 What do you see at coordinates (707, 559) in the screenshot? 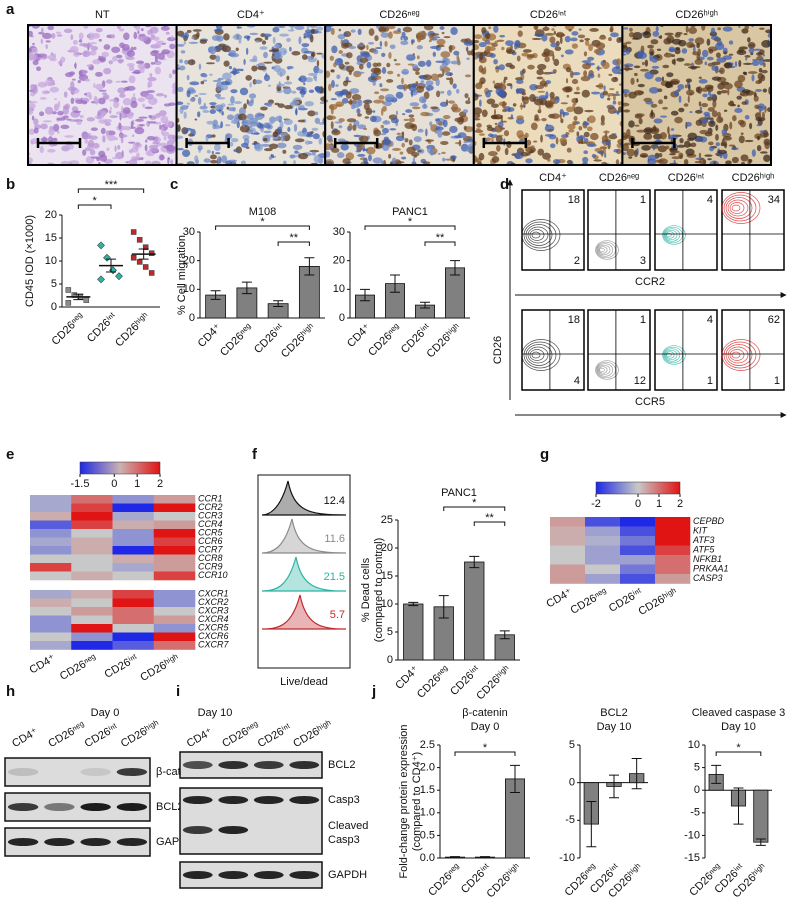
I see `row-label: NFKB1` at bounding box center [707, 559].